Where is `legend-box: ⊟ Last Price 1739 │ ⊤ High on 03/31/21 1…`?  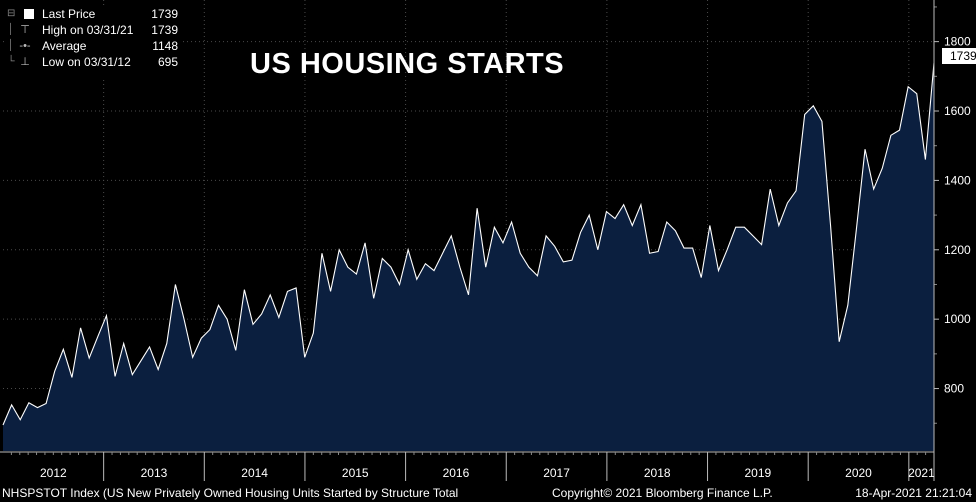 legend-box: ⊟ Last Price 1739 │ ⊤ High on 03/31/21 1… is located at coordinates (93, 43).